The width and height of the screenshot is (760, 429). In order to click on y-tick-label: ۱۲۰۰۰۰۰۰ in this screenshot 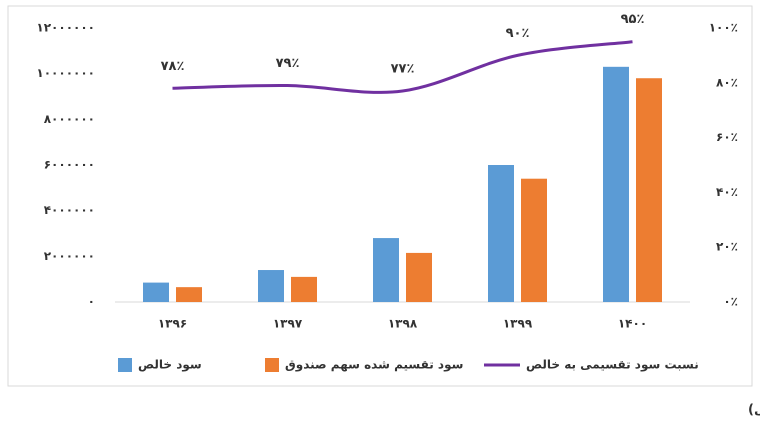, I will do `click(65, 28)`.